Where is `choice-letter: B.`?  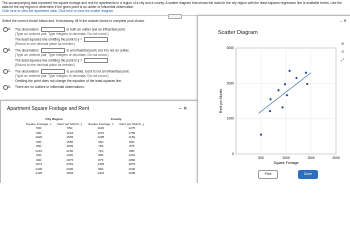
choice-letter: B. is located at coordinates (10, 50).